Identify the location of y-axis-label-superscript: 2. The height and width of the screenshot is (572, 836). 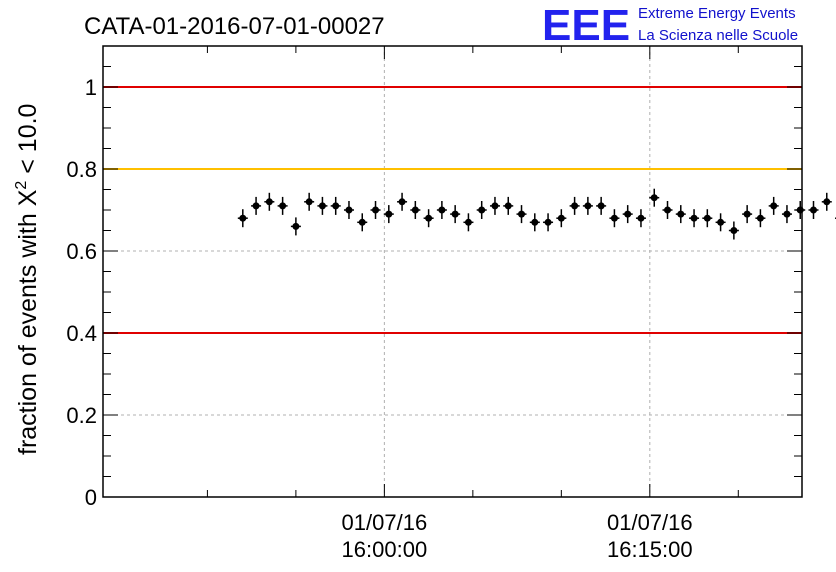
(21, 185).